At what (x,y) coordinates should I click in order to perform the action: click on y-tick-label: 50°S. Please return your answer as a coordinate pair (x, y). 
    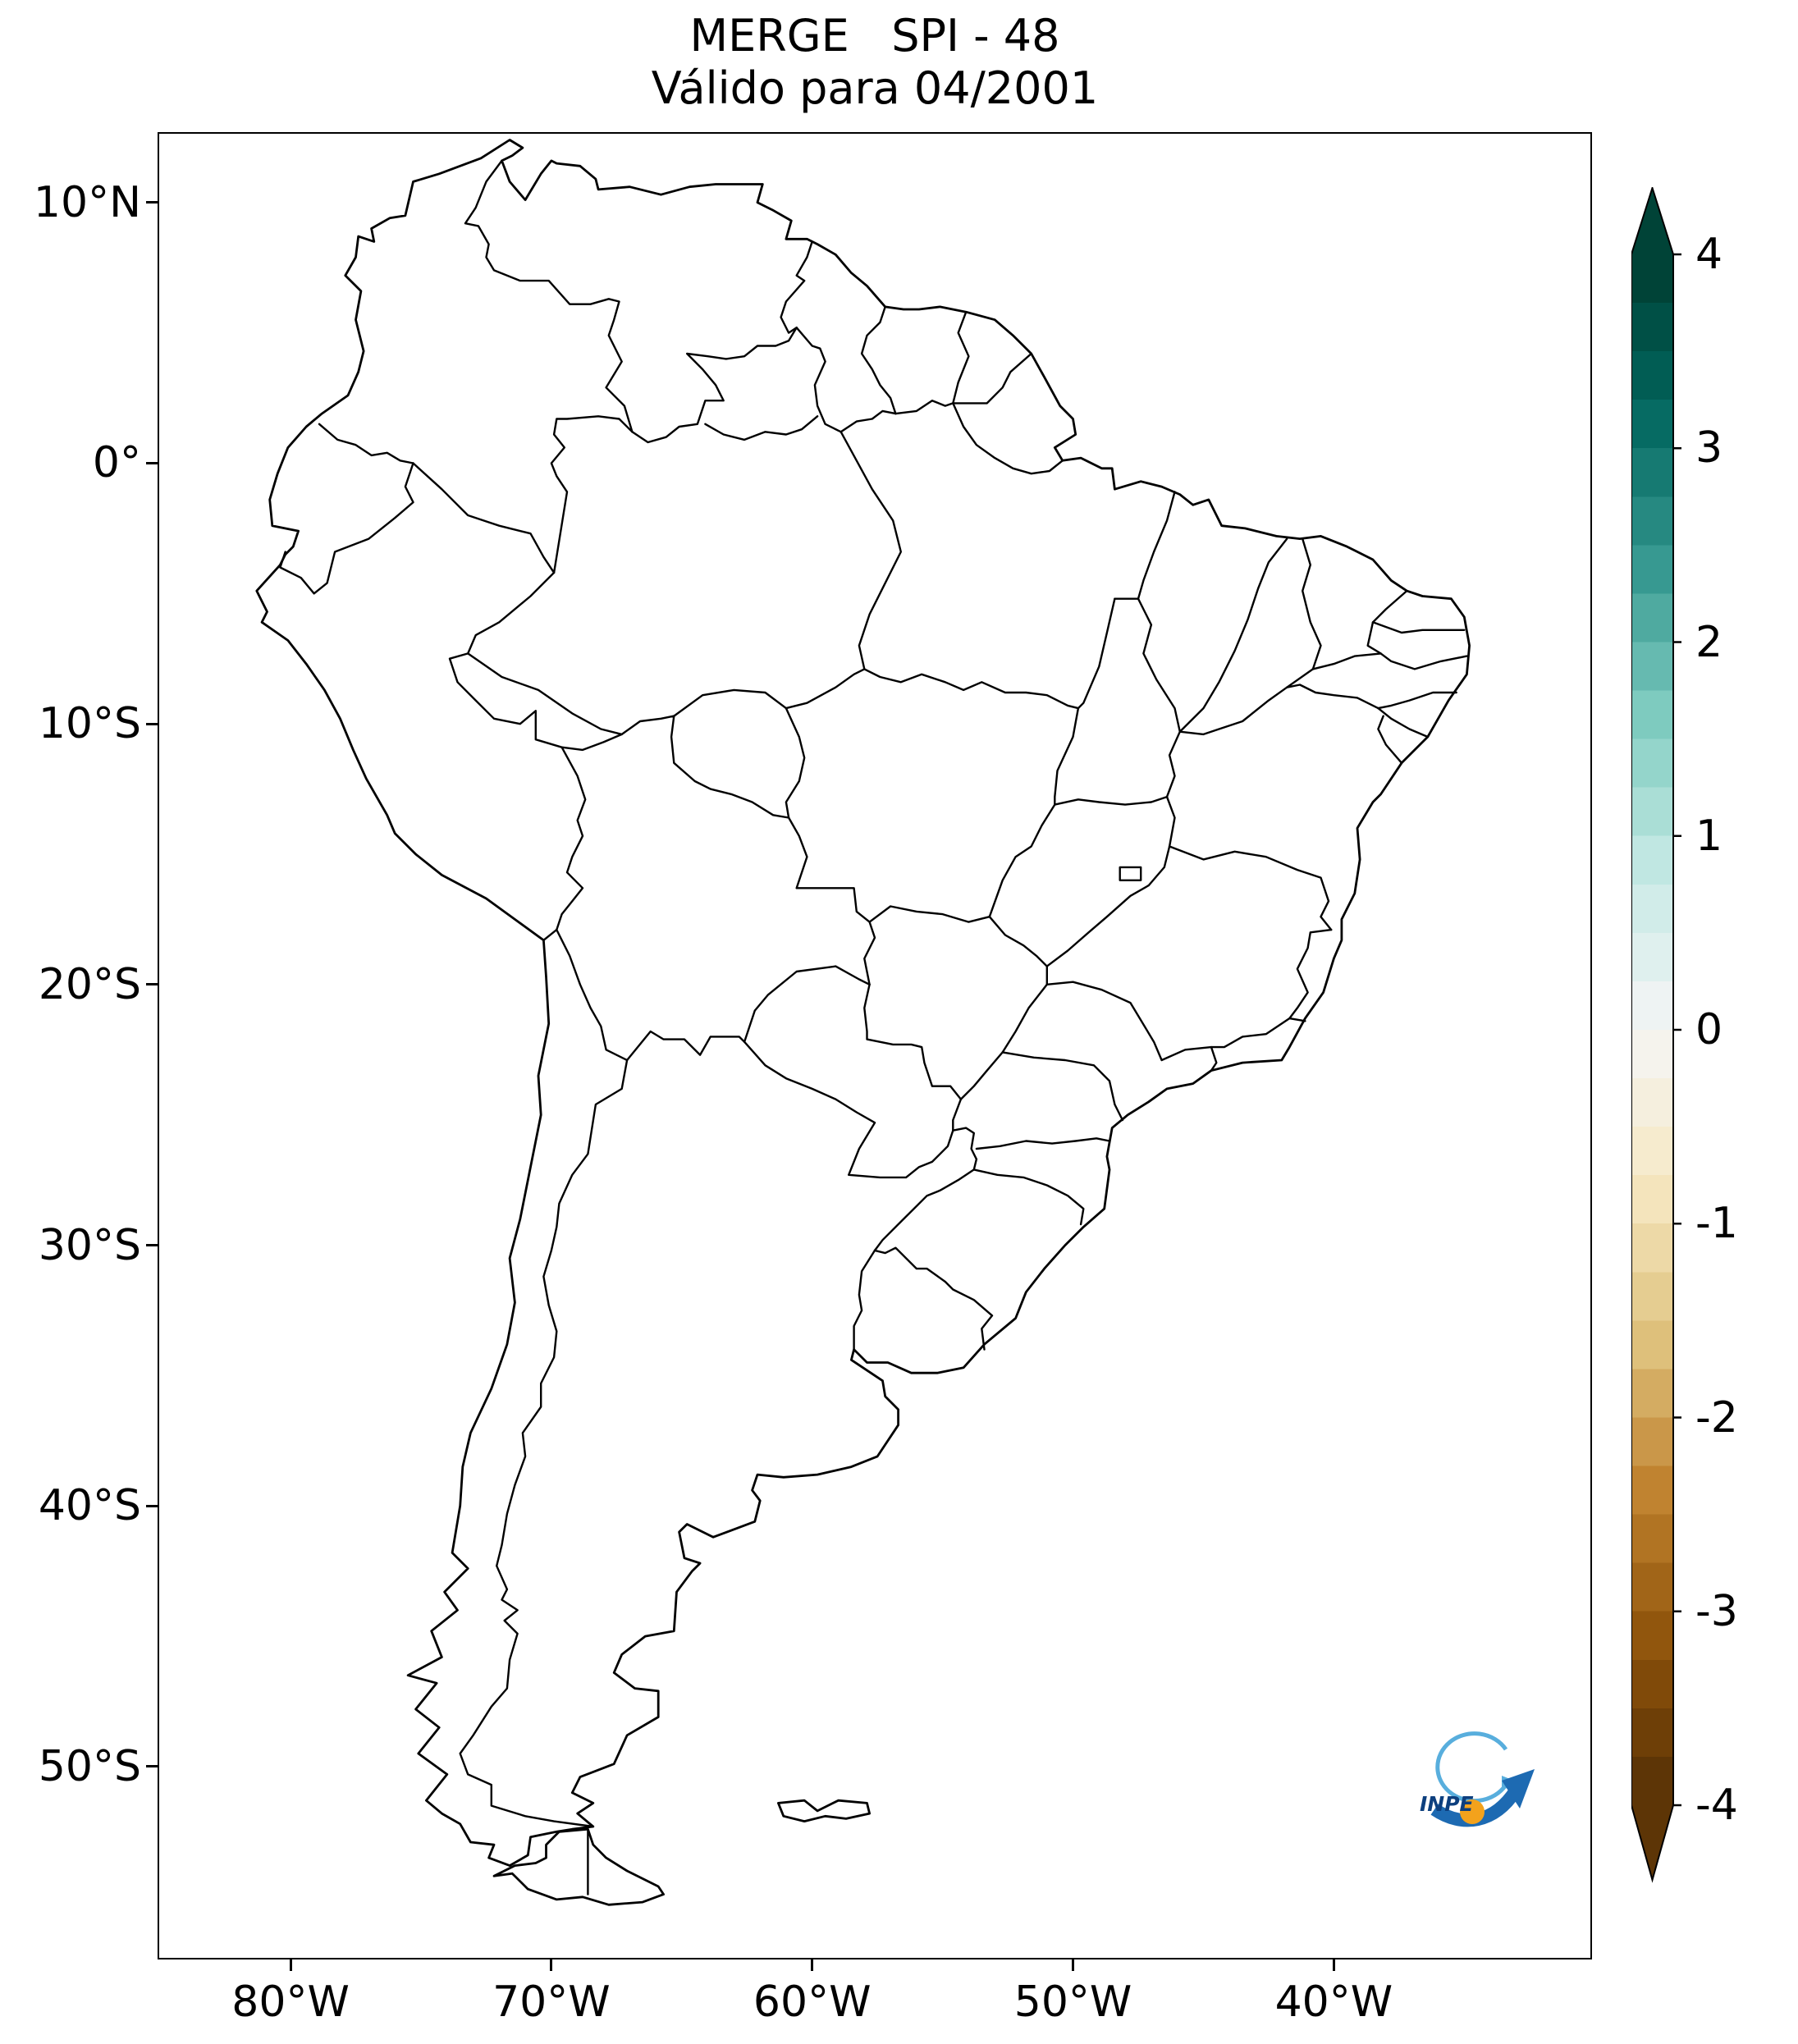
    Looking at the image, I should click on (89, 1766).